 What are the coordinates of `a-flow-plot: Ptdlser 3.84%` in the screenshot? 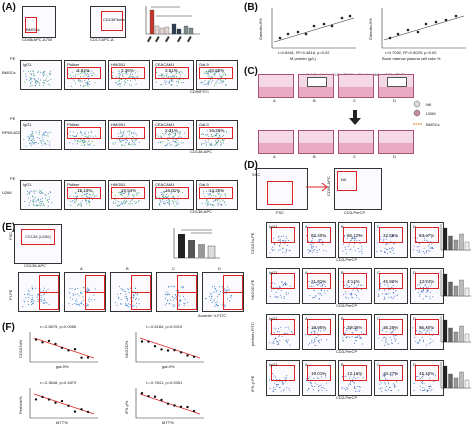 It's located at (85, 75).